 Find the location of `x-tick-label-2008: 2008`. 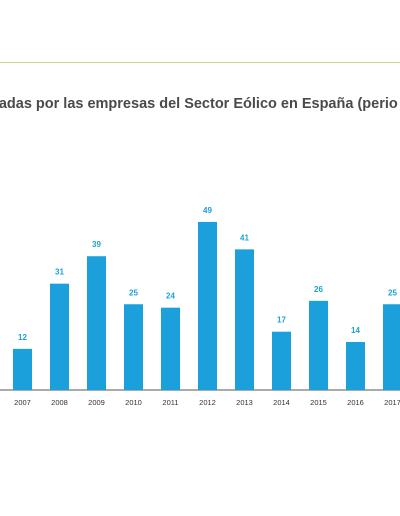

x-tick-label-2008: 2008 is located at coordinates (59, 402).